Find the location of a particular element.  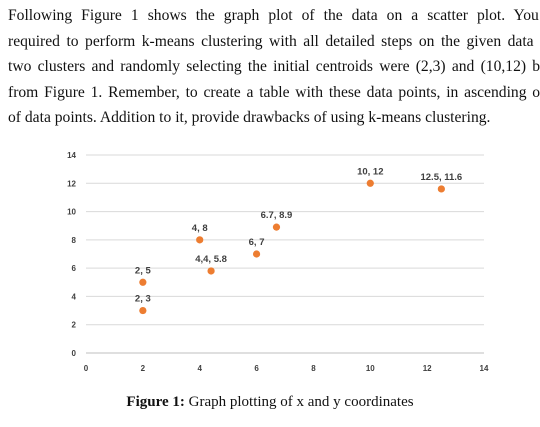

y-tick-label: 6 is located at coordinates (74, 268).